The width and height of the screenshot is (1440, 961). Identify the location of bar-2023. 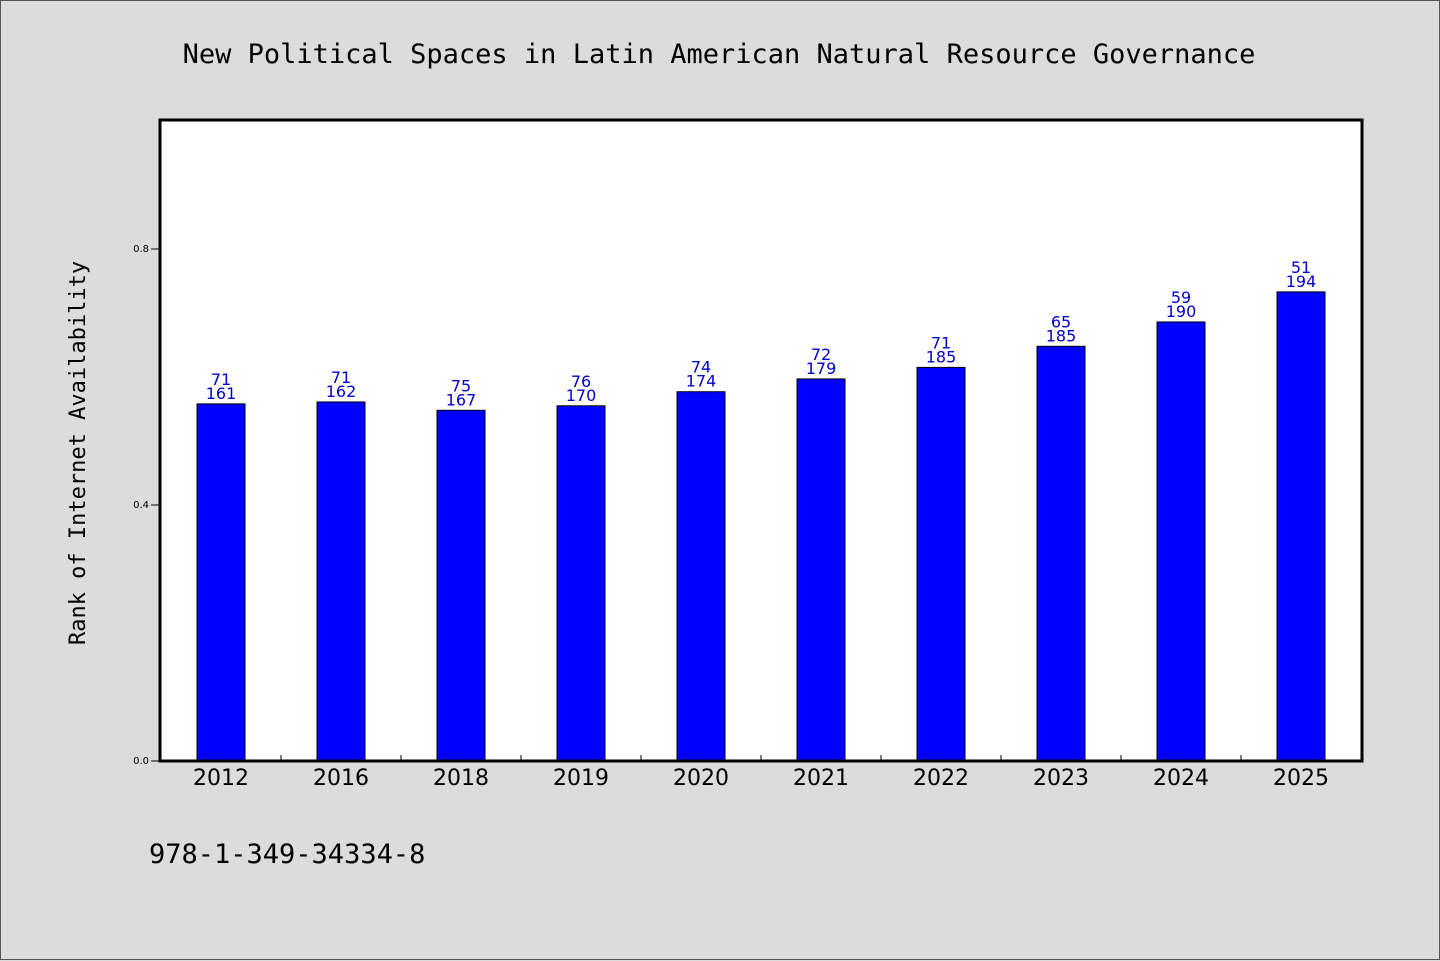
(1061, 553).